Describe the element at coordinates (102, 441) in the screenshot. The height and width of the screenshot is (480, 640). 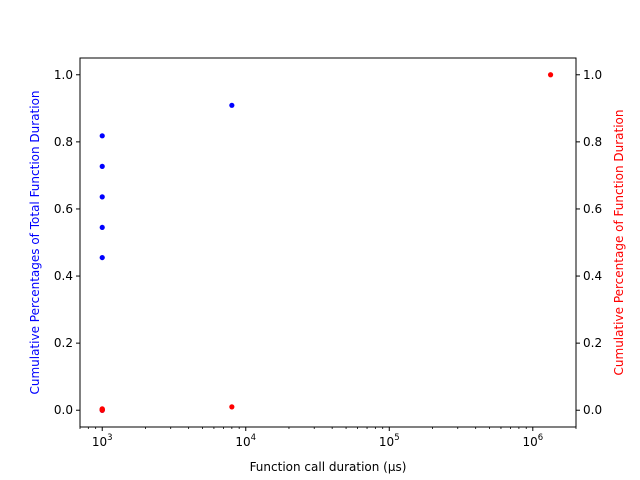
I see `x-tick-label: 10³` at that location.